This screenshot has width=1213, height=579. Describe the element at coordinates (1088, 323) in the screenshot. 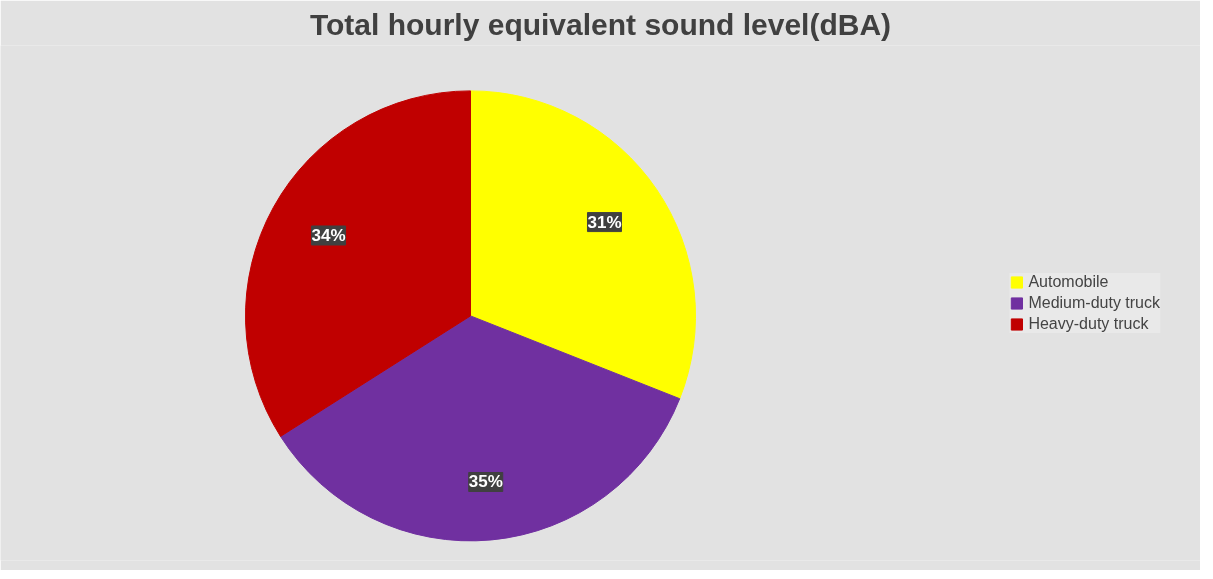

I see `legend-label: Heavy-duty truck` at that location.